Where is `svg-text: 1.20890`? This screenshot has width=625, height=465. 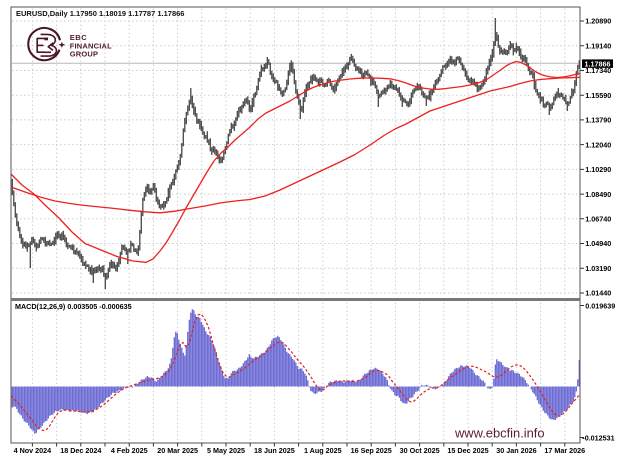 svg-text: 1.20890 is located at coordinates (598, 21).